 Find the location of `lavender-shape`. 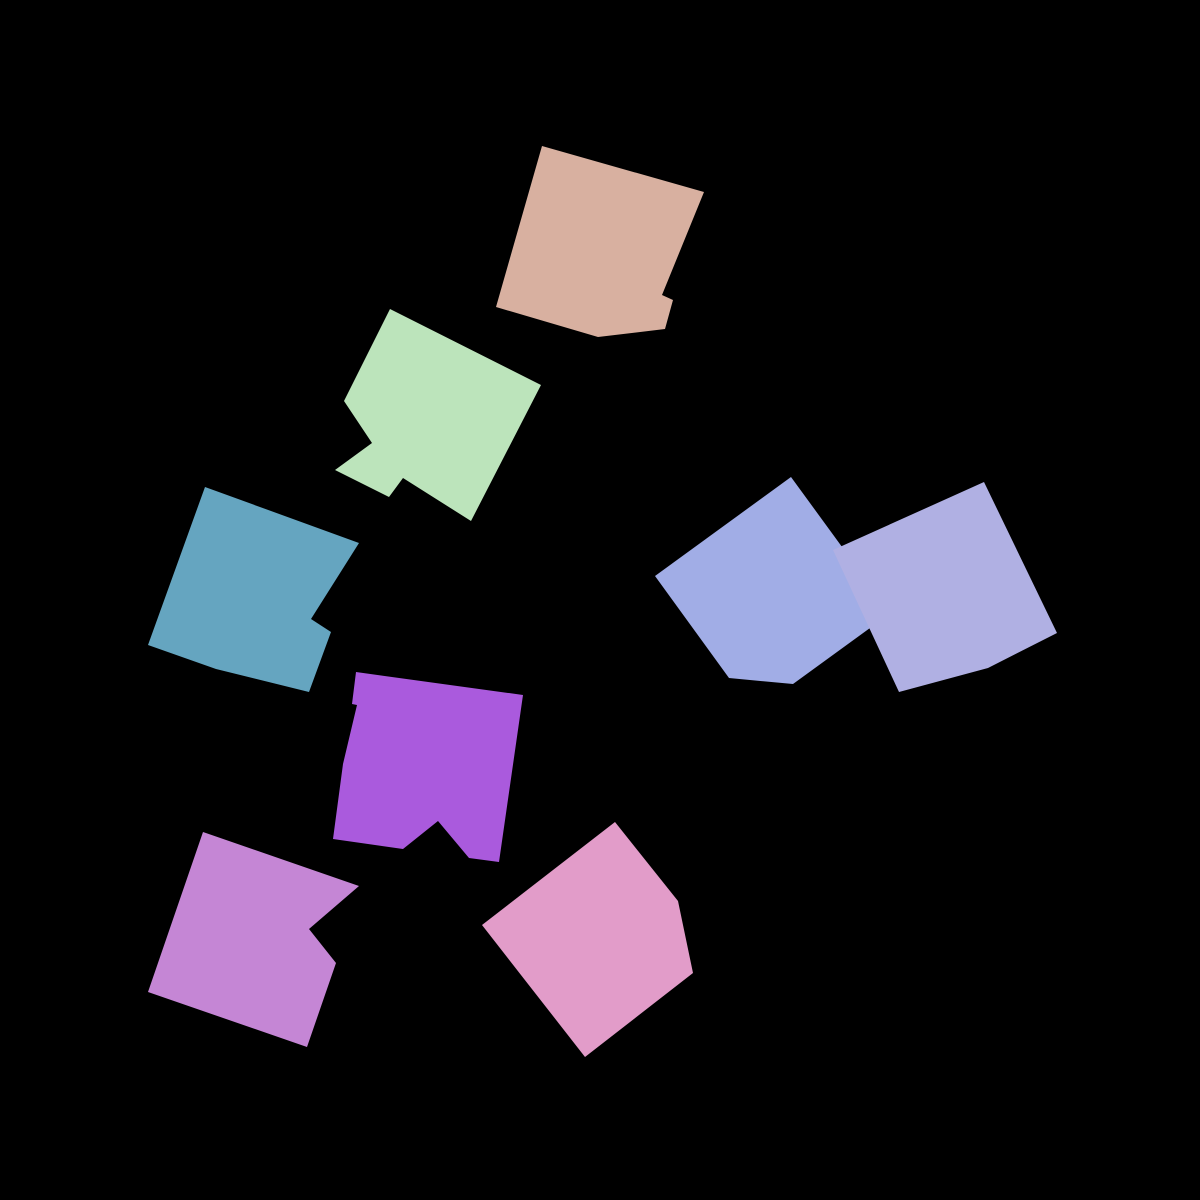

lavender-shape is located at coordinates (945, 587).